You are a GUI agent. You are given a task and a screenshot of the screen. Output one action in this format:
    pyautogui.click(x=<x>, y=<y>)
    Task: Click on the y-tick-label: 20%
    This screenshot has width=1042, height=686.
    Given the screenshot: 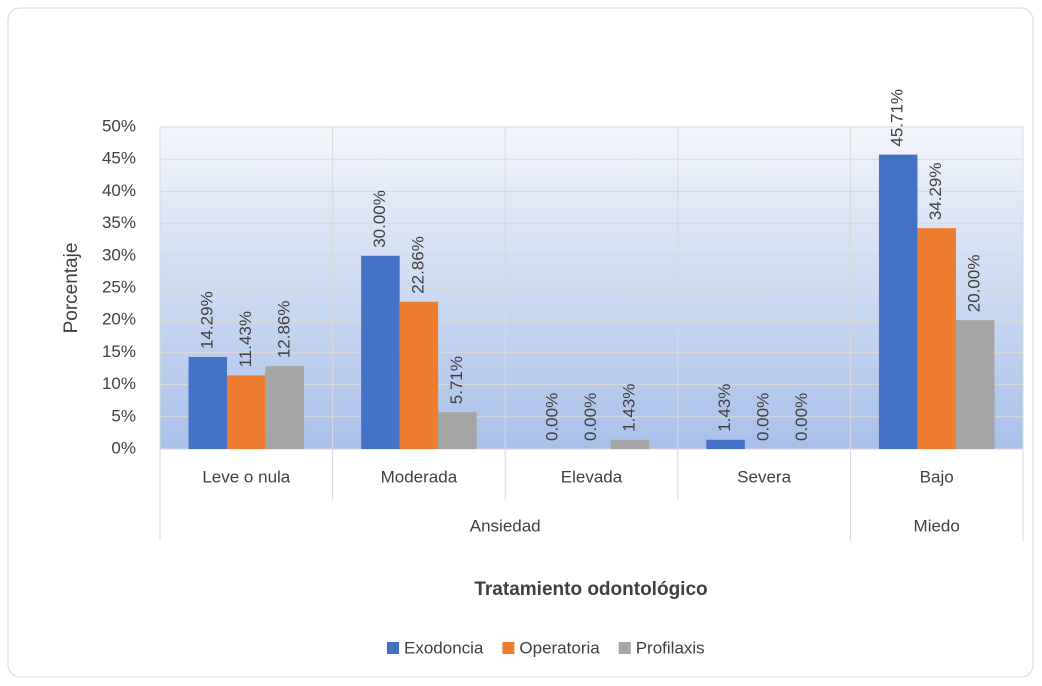 What is the action you would take?
    pyautogui.click(x=119, y=319)
    